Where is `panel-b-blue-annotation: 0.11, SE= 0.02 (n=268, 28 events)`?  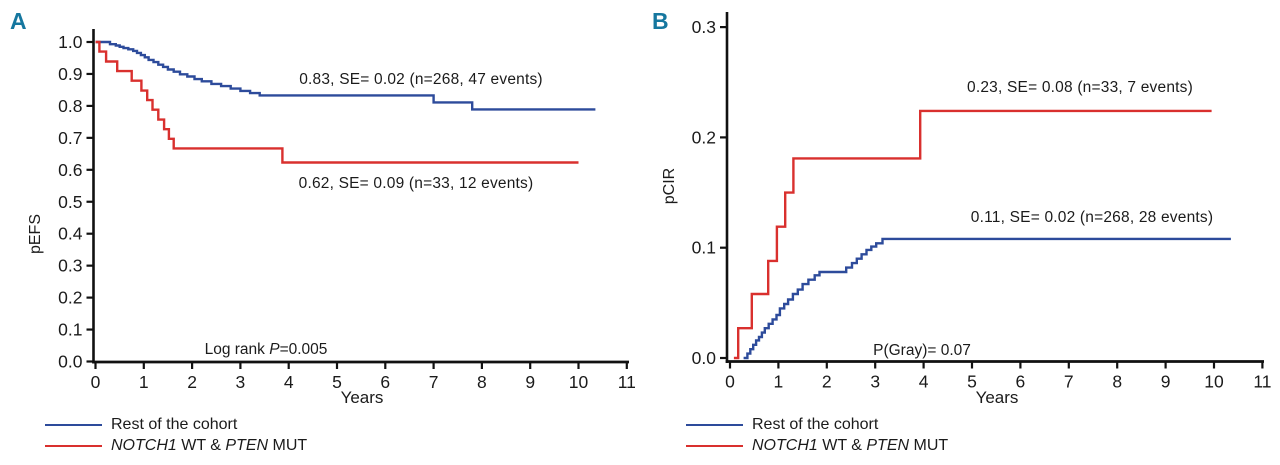
panel-b-blue-annotation: 0.11, SE= 0.02 (n=268, 28 events) is located at coordinates (1092, 217).